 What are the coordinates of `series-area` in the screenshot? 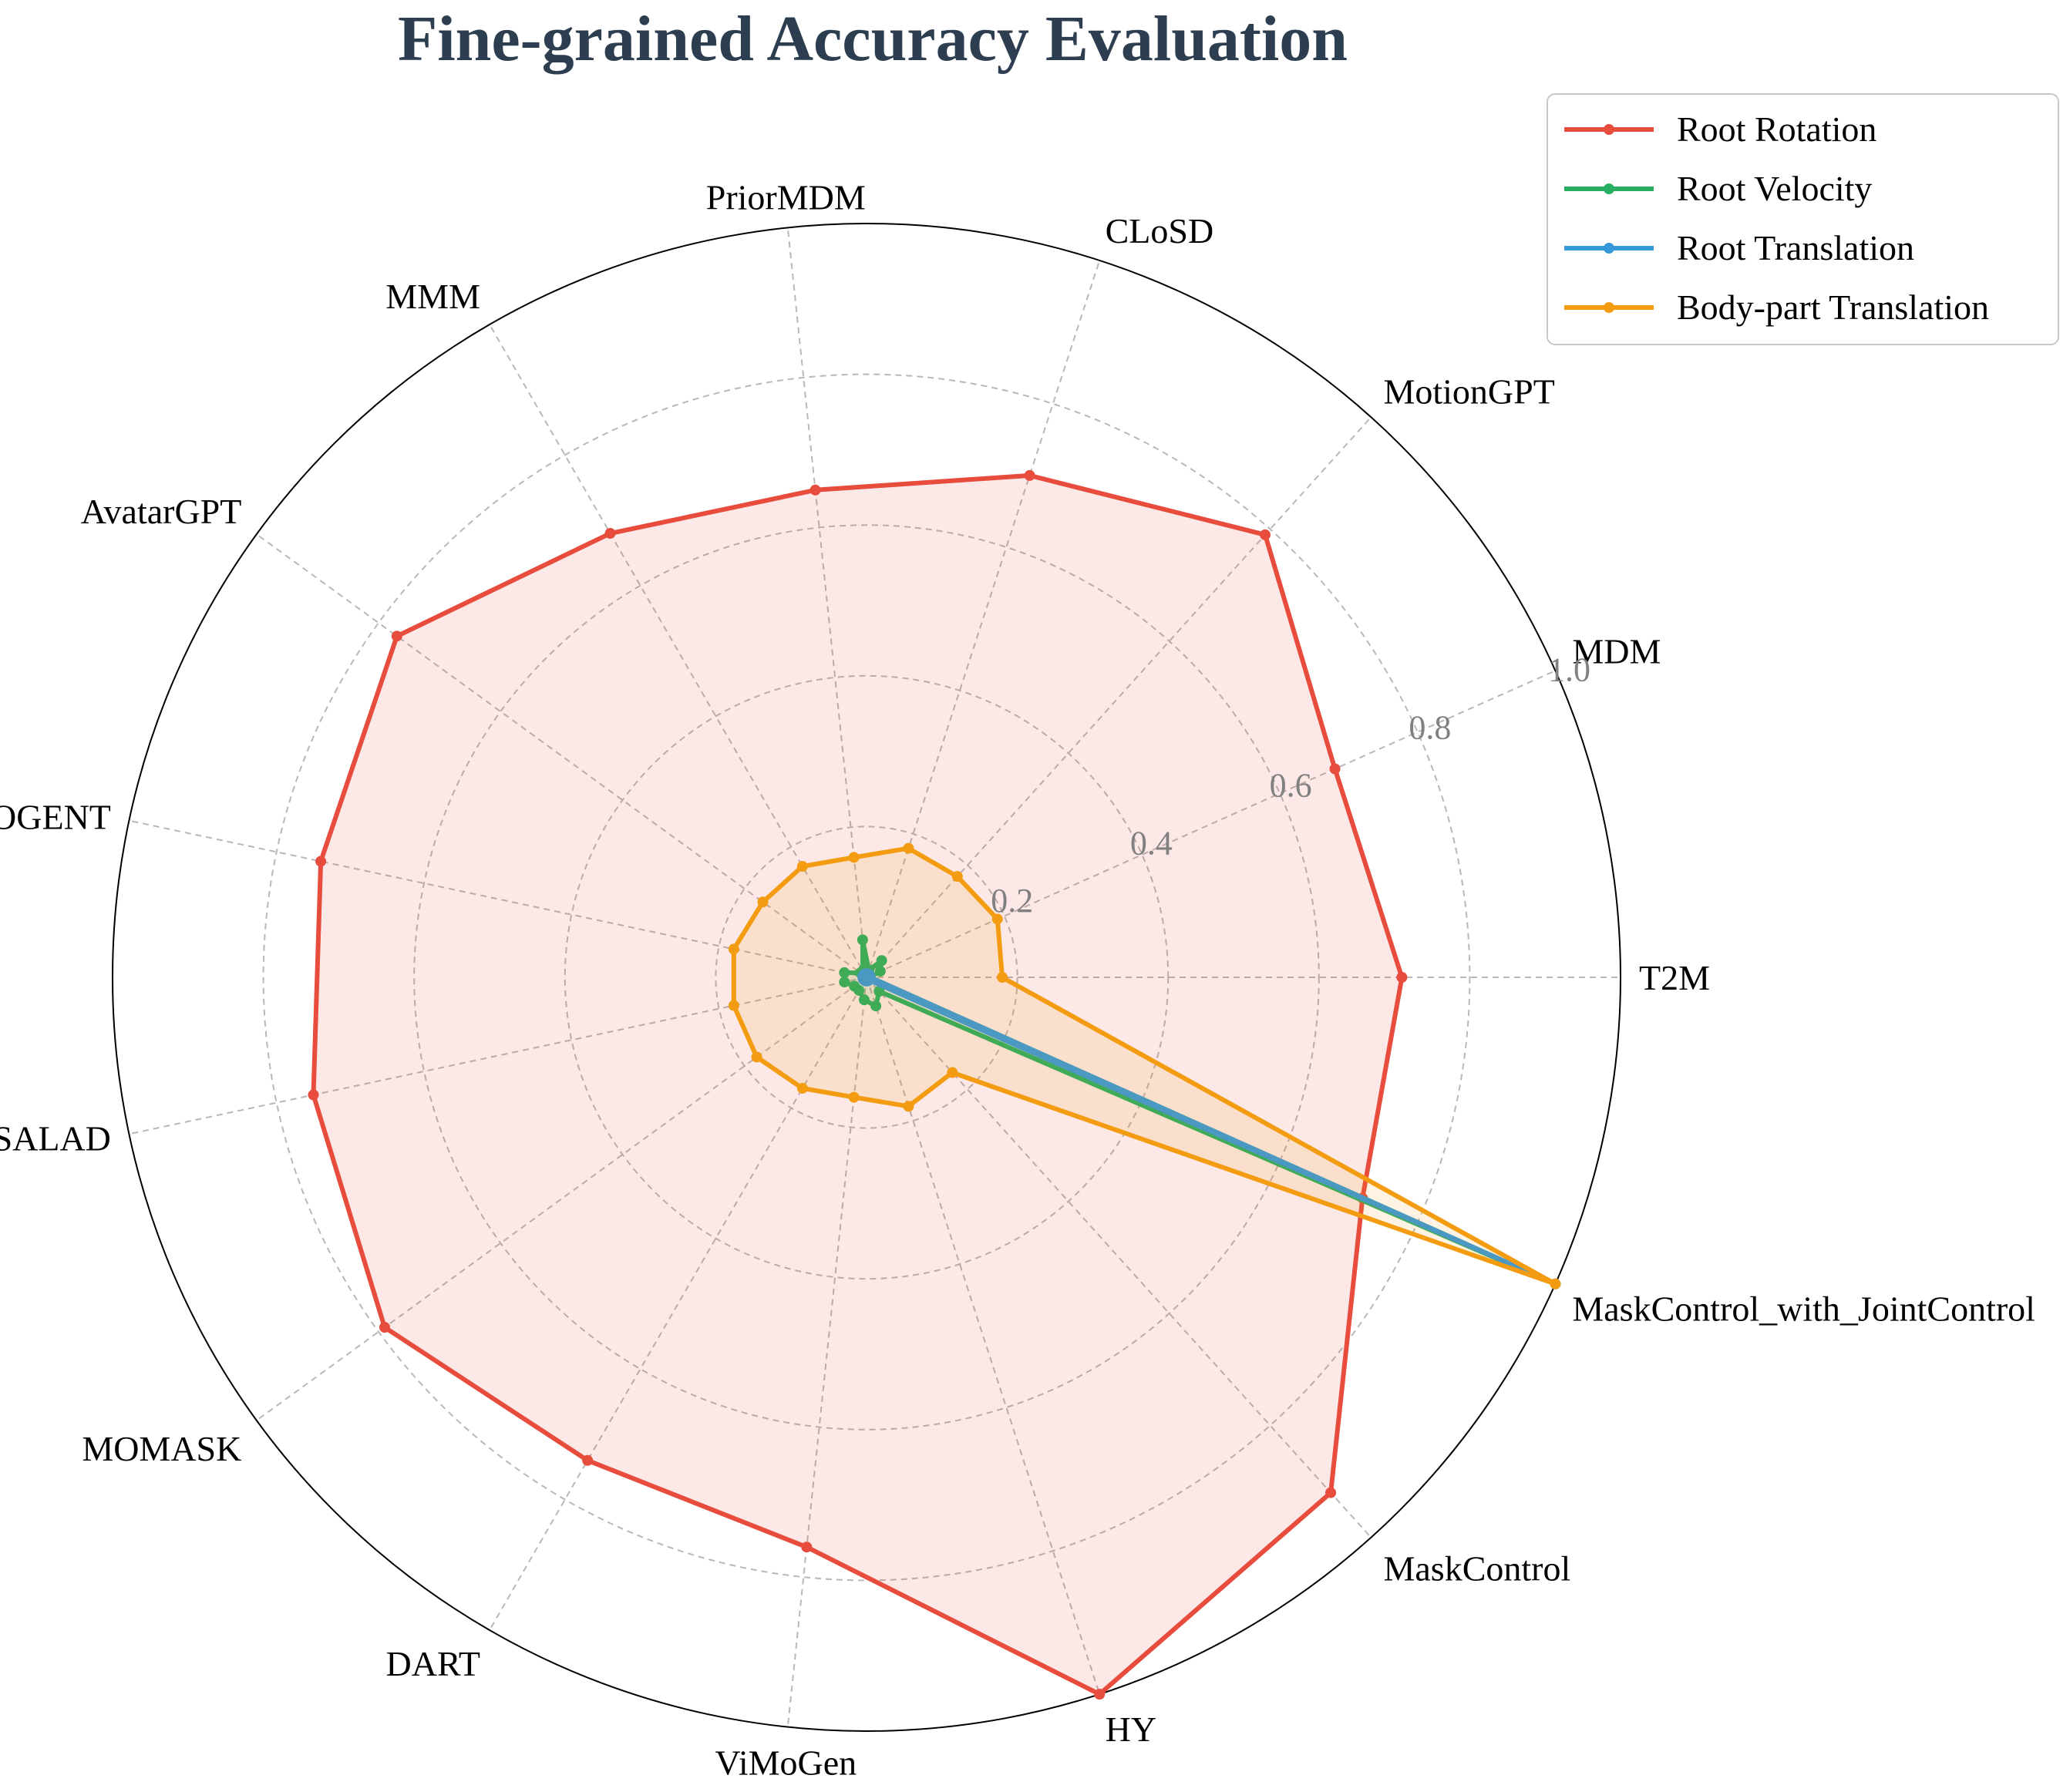 It's located at (1144, 1066).